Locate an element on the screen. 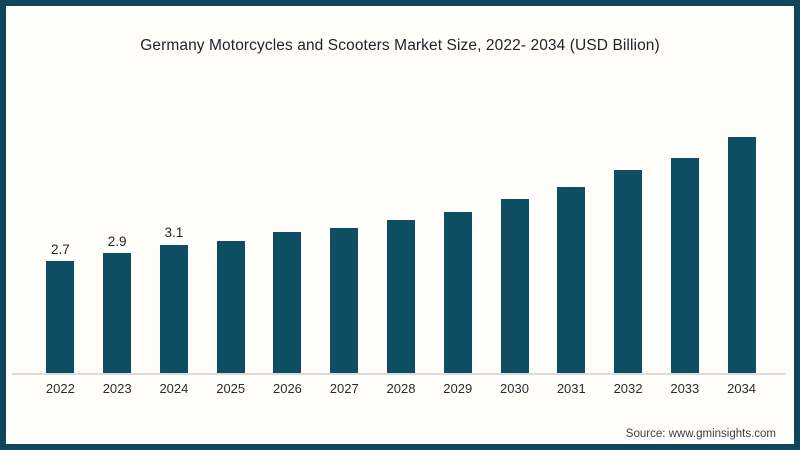 Image resolution: width=800 pixels, height=450 pixels. x-axis-label: 2023 is located at coordinates (117, 388).